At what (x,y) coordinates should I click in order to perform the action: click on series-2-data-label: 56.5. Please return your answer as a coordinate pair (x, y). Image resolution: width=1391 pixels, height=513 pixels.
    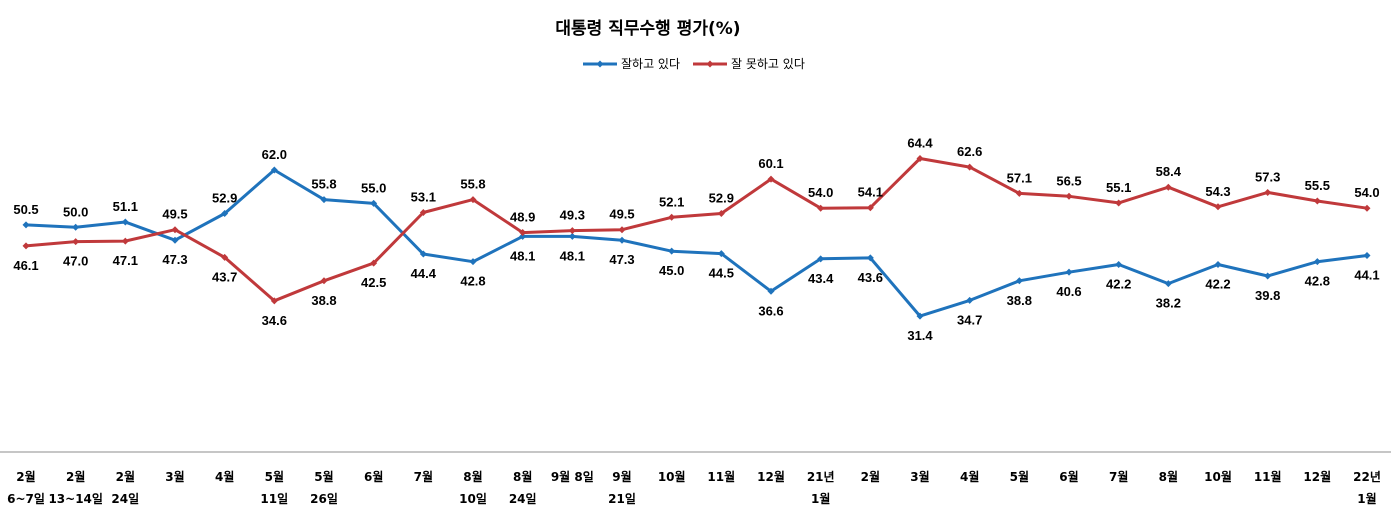
    Looking at the image, I should click on (1068, 180).